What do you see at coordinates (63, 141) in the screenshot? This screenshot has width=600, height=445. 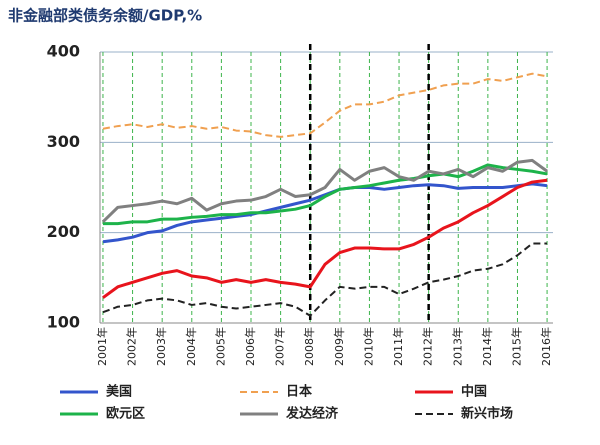 I see `y-tick-label: 300` at bounding box center [63, 141].